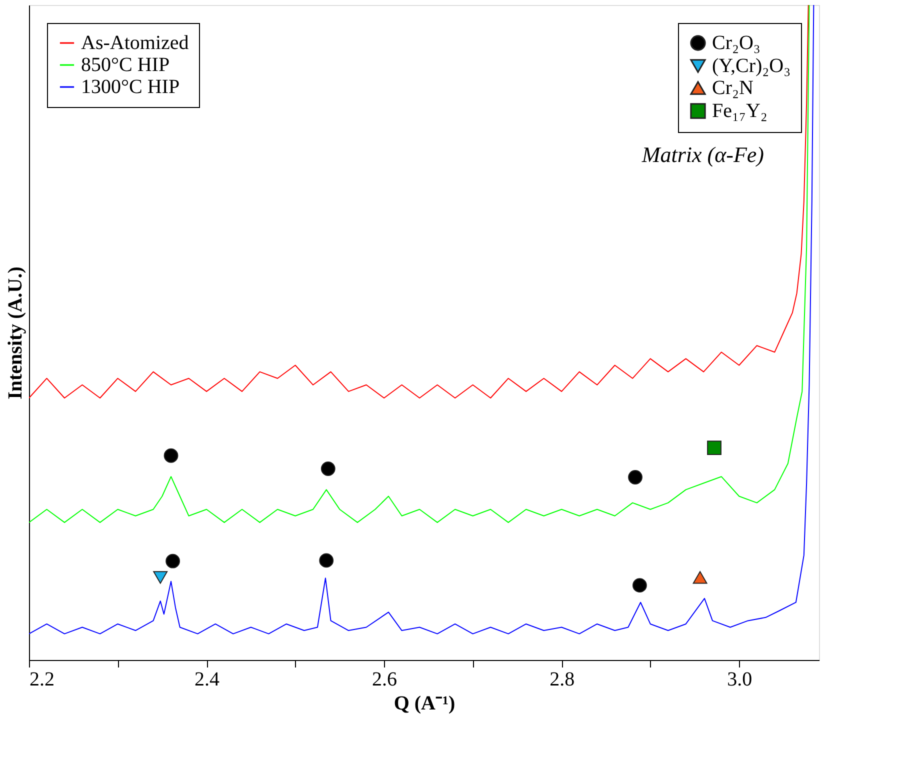  Describe the element at coordinates (733, 88) in the screenshot. I see `legend-label: Cr₂N` at that location.